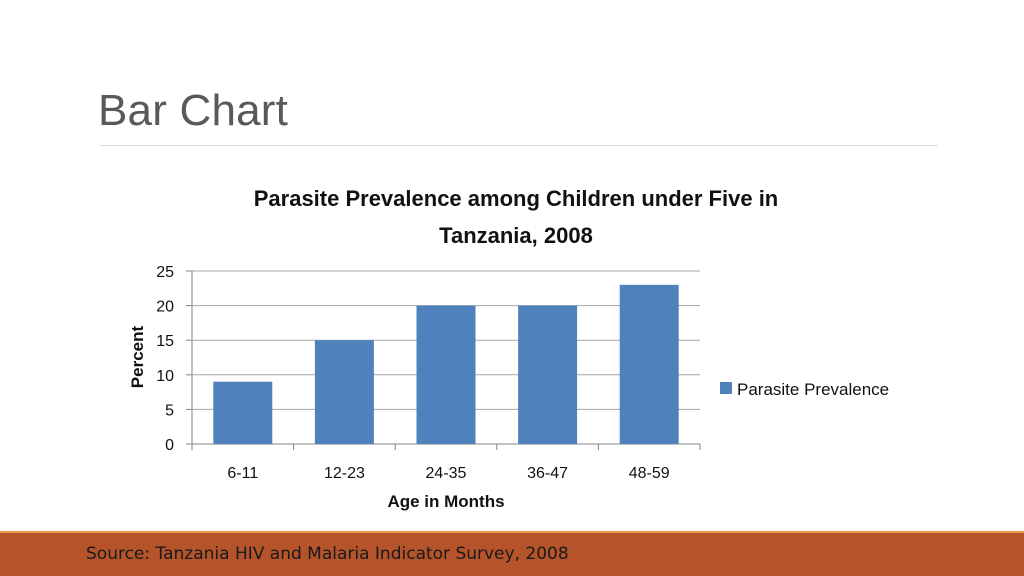 The width and height of the screenshot is (1024, 576). I want to click on x-tick-label: 48-59, so click(649, 473).